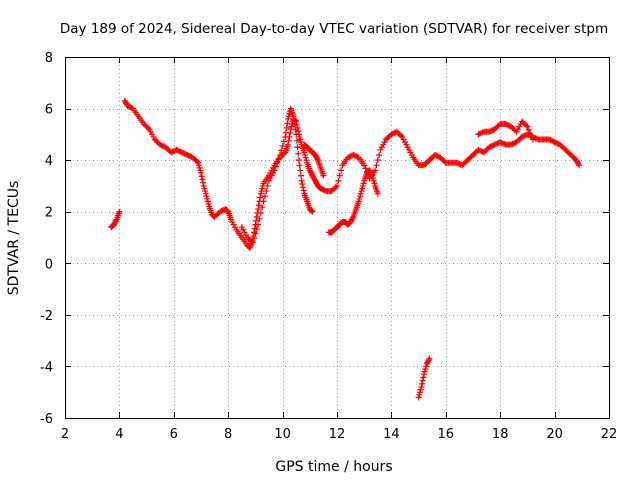 The height and width of the screenshot is (480, 640). What do you see at coordinates (500, 434) in the screenshot?
I see `x-tick-label: 18` at bounding box center [500, 434].